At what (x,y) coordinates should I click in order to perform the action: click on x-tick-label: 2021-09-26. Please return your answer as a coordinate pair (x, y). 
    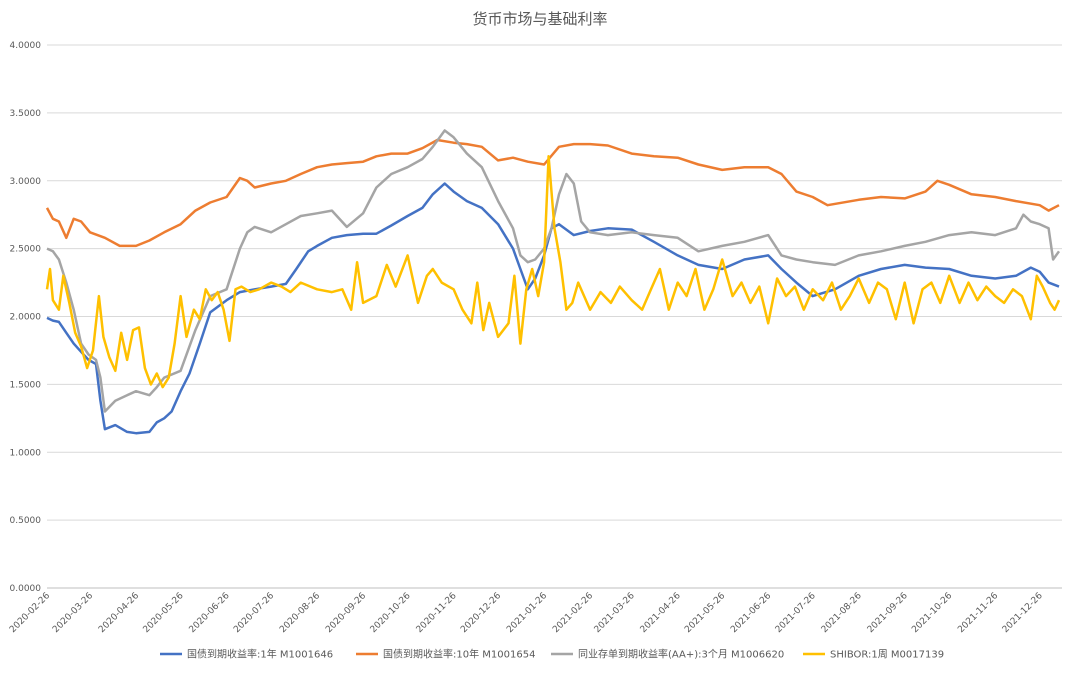
    Looking at the image, I should click on (888, 613).